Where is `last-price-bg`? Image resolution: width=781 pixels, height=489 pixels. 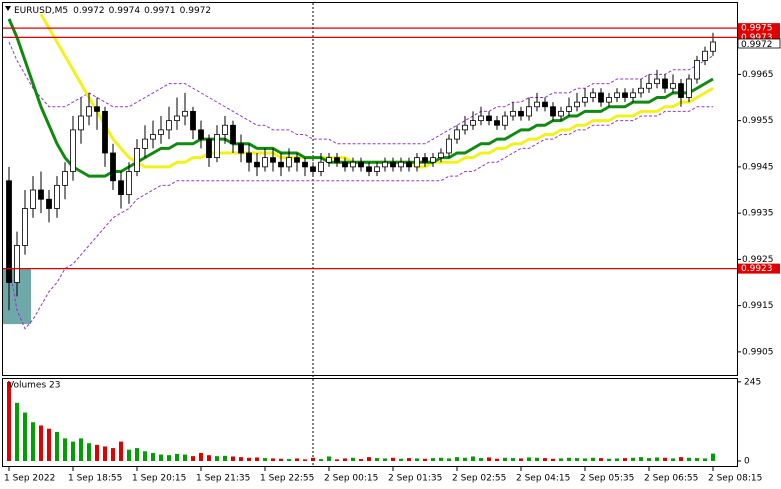
last-price-bg is located at coordinates (759, 43).